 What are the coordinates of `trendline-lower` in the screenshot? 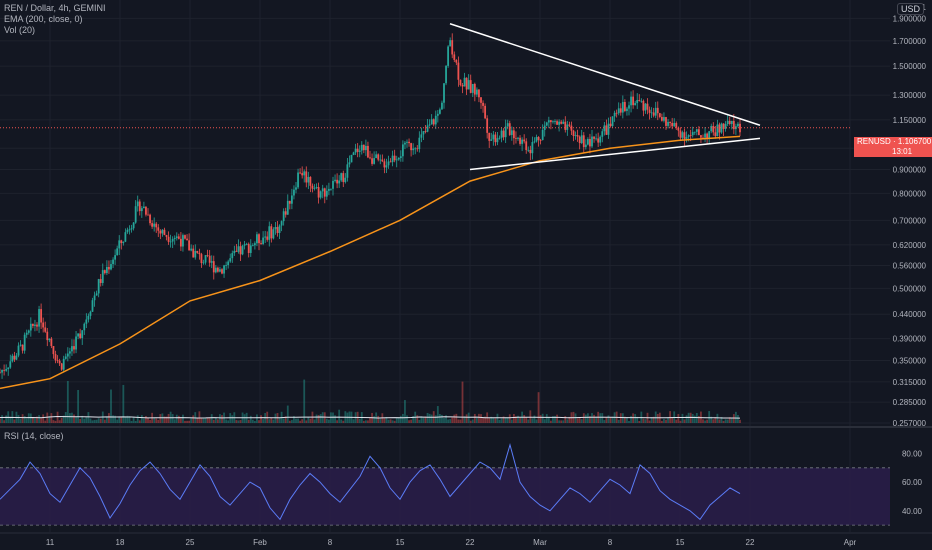 It's located at (615, 154).